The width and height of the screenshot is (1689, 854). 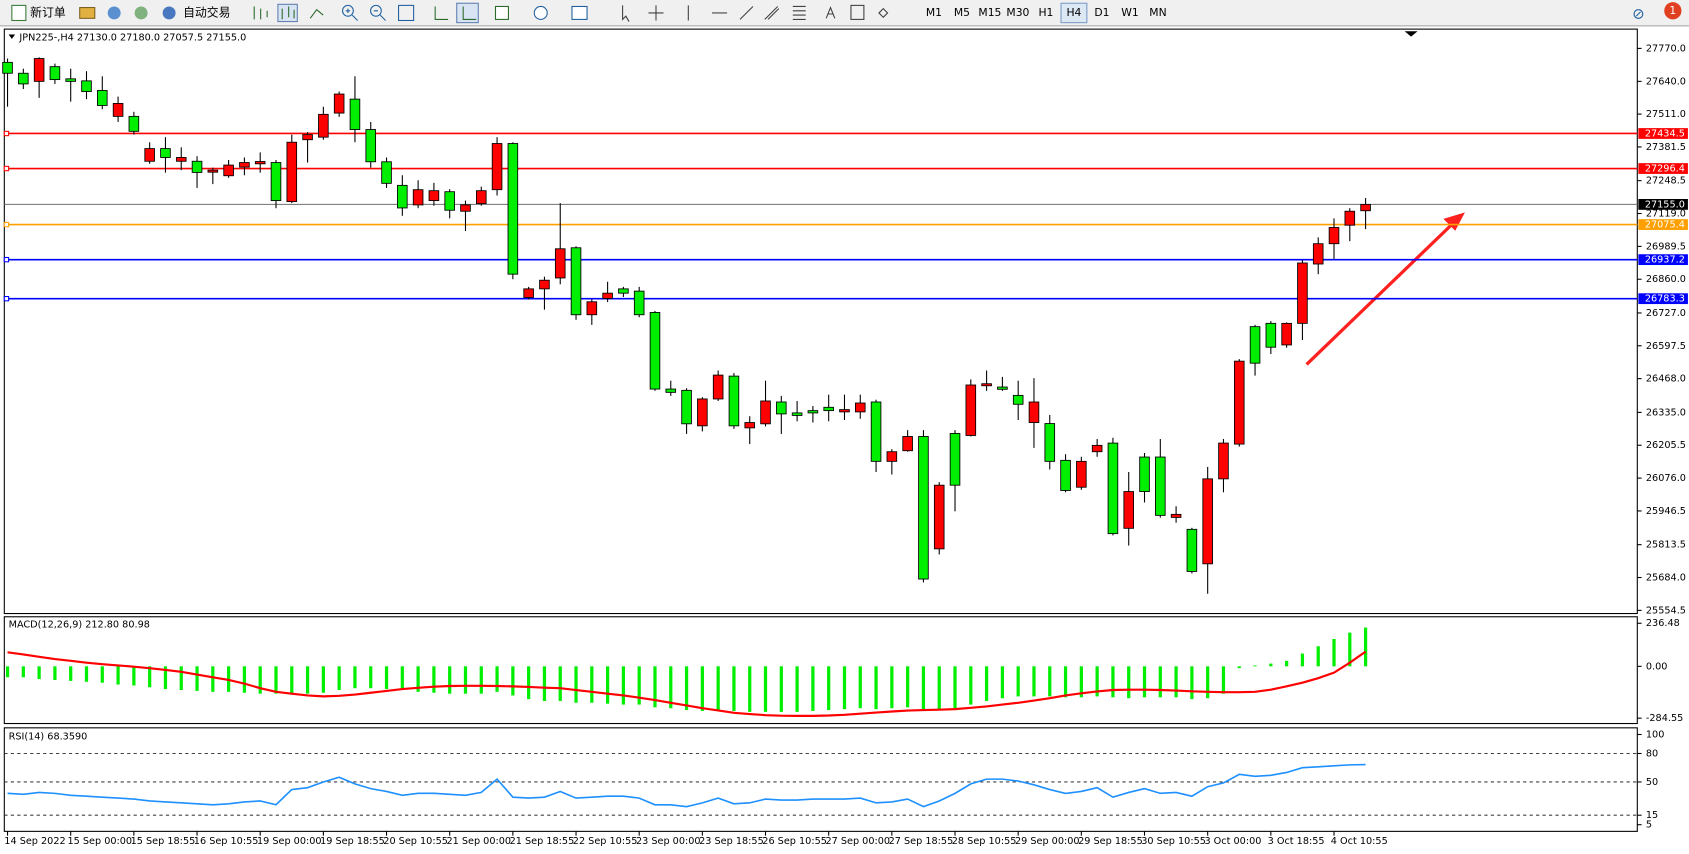 I want to click on timeframe-button: M5, so click(x=962, y=12).